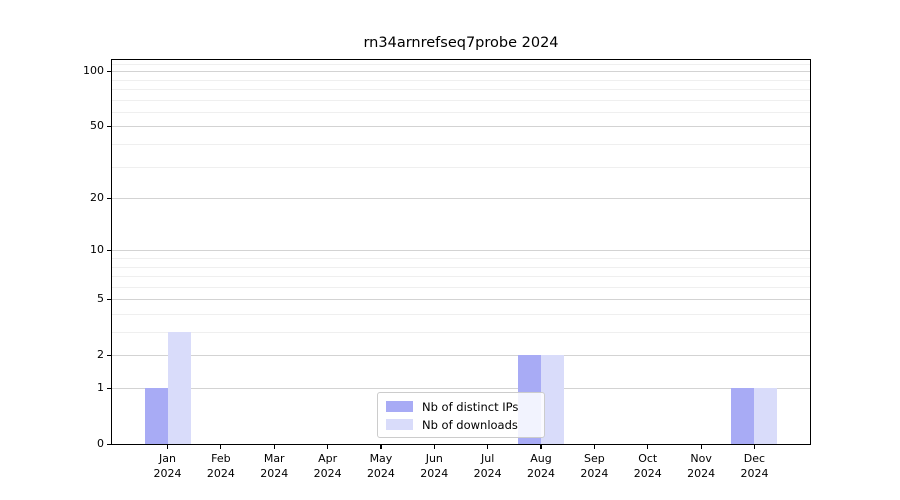 This screenshot has width=900, height=500. Describe the element at coordinates (220, 466) in the screenshot. I see `x-axis-tick-label: Feb 2024` at that location.